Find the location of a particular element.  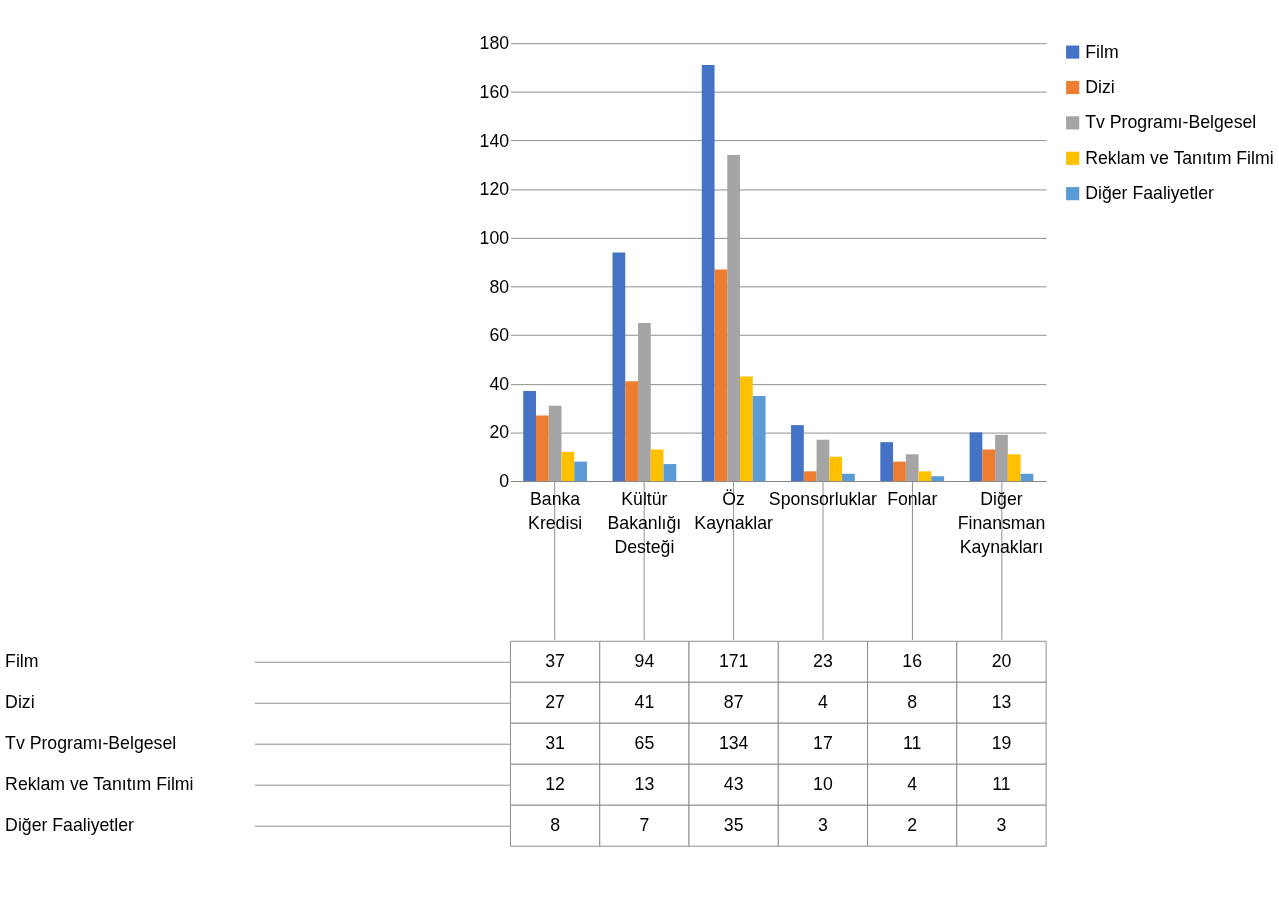

x-tick-label: Sponsorluklar is located at coordinates (823, 498).